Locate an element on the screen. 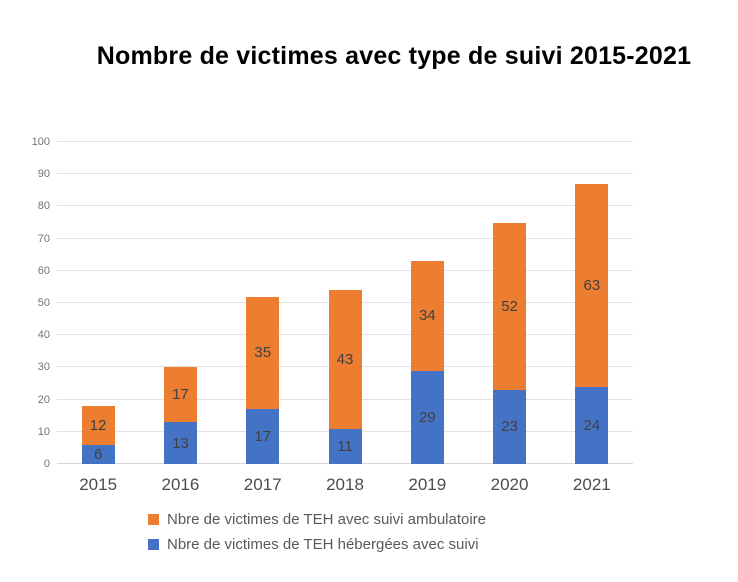  y-axis-tick-label: 0 is located at coordinates (46, 464).